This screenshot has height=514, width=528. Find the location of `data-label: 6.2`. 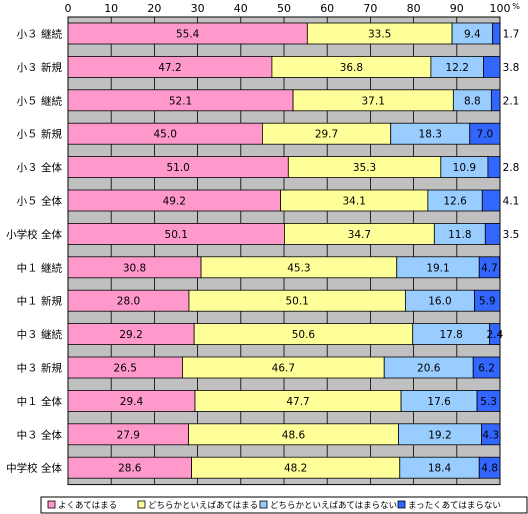

data-label: 6.2 is located at coordinates (486, 369).